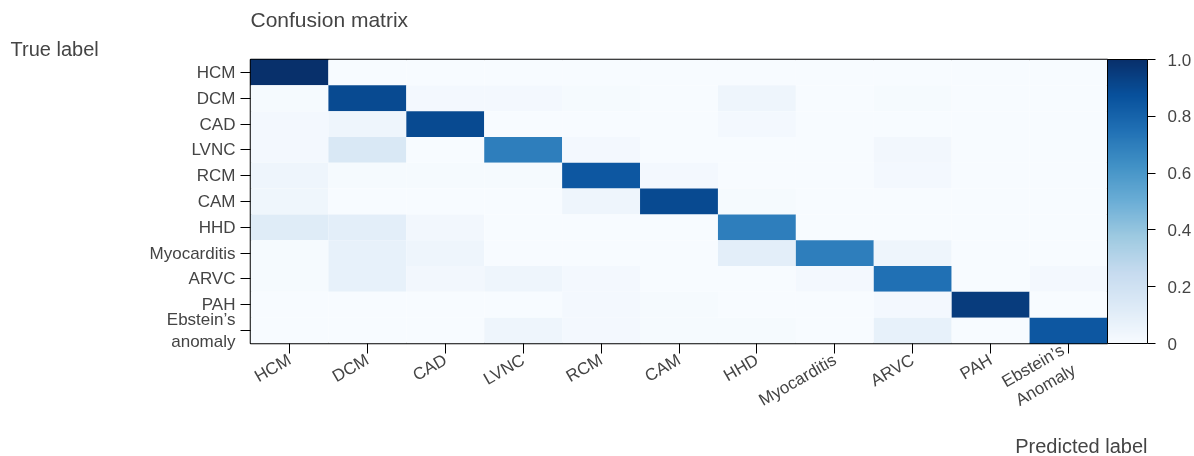 This screenshot has width=1194, height=456. I want to click on color-bar-label: 1.0, so click(1179, 60).